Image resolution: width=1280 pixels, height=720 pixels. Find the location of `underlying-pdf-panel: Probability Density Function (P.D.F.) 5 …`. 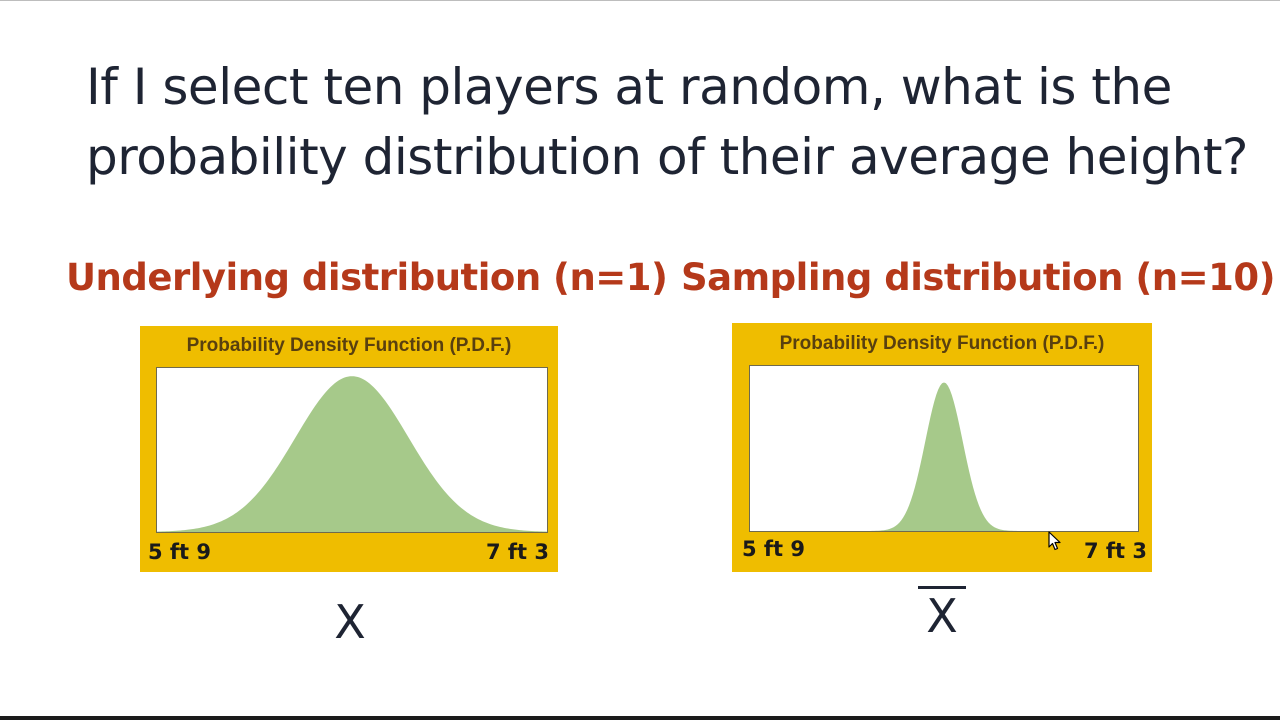

underlying-pdf-panel: Probability Density Function (P.D.F.) 5 … is located at coordinates (349, 449).